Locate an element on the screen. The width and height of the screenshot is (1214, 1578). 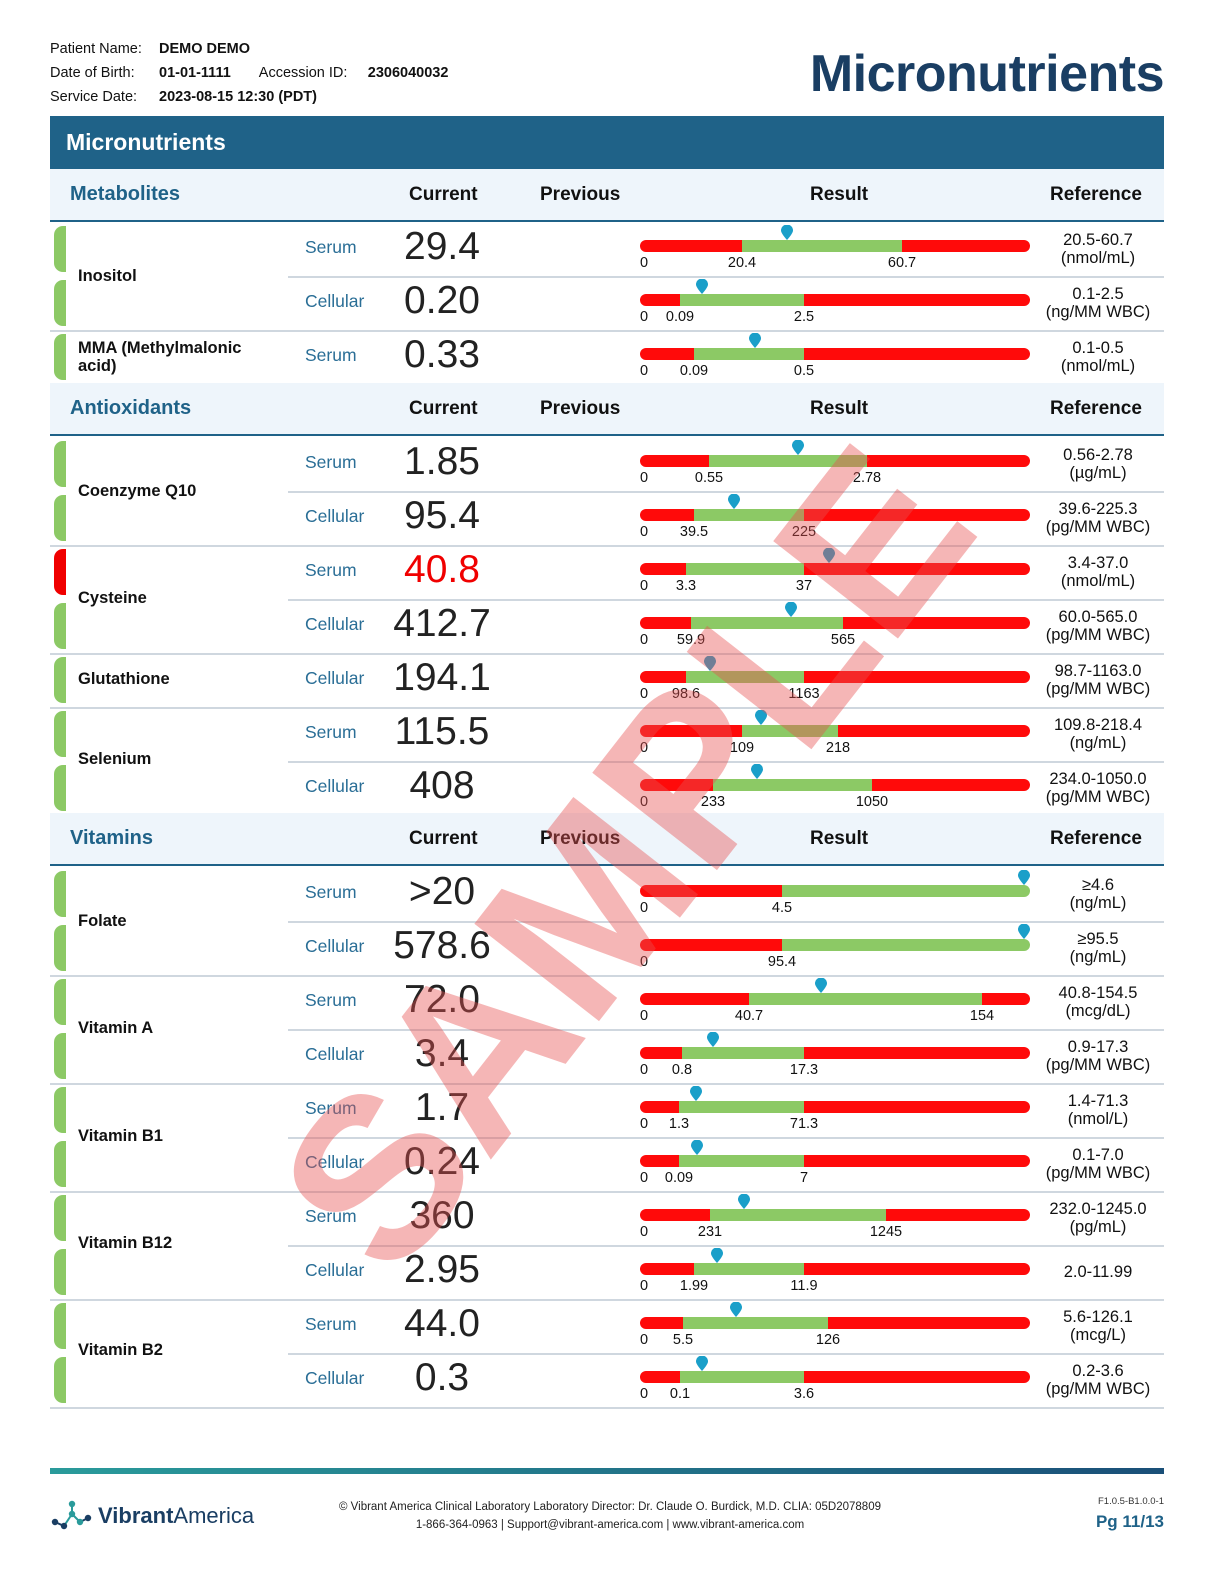
column-reference: Reference is located at coordinates (1096, 408).